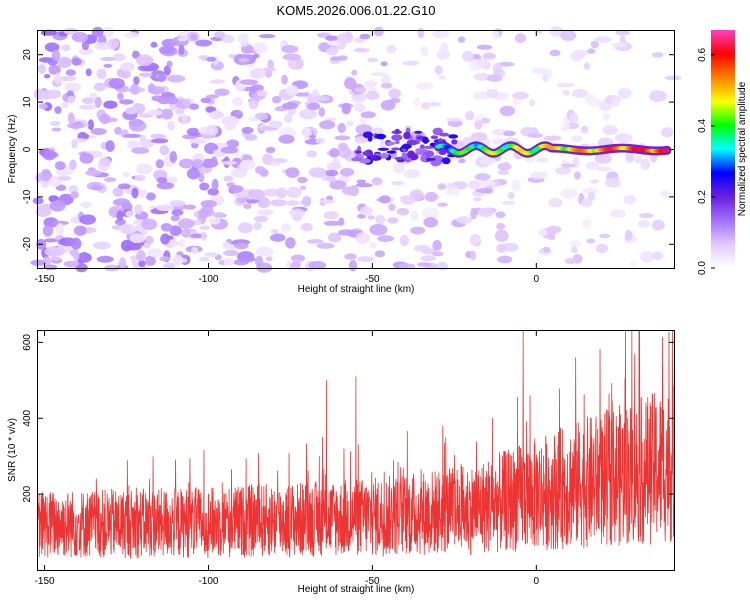  What do you see at coordinates (706, 161) in the screenshot?
I see `colorbar-ticks: 0.0 0.2 0.4 0.6` at bounding box center [706, 161].